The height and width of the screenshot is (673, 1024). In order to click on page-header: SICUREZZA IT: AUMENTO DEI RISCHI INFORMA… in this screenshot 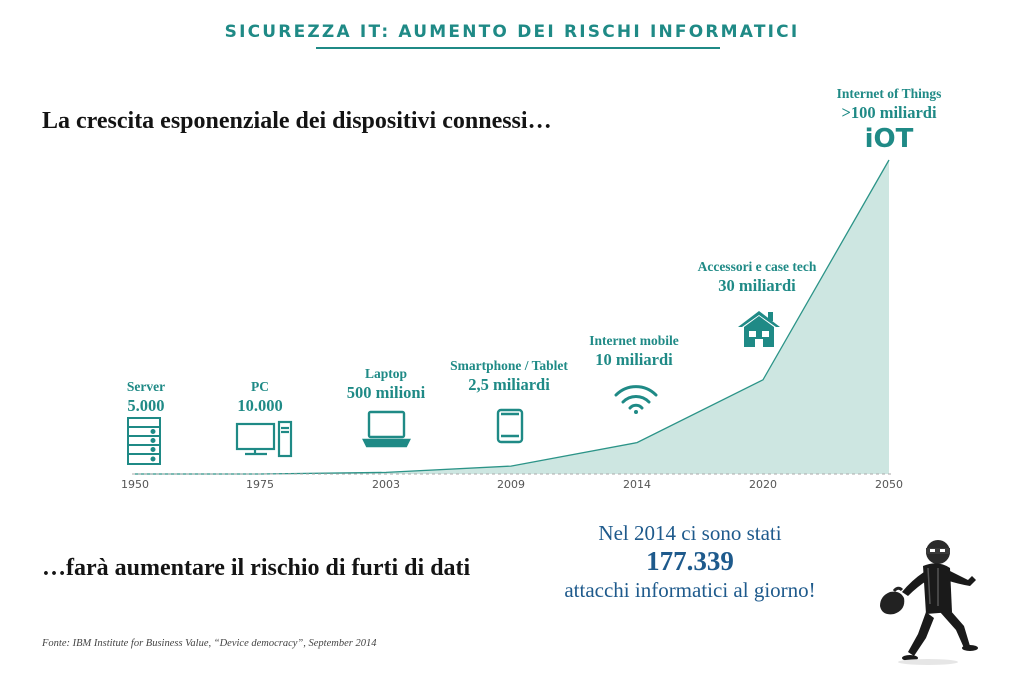, I will do `click(512, 32)`.